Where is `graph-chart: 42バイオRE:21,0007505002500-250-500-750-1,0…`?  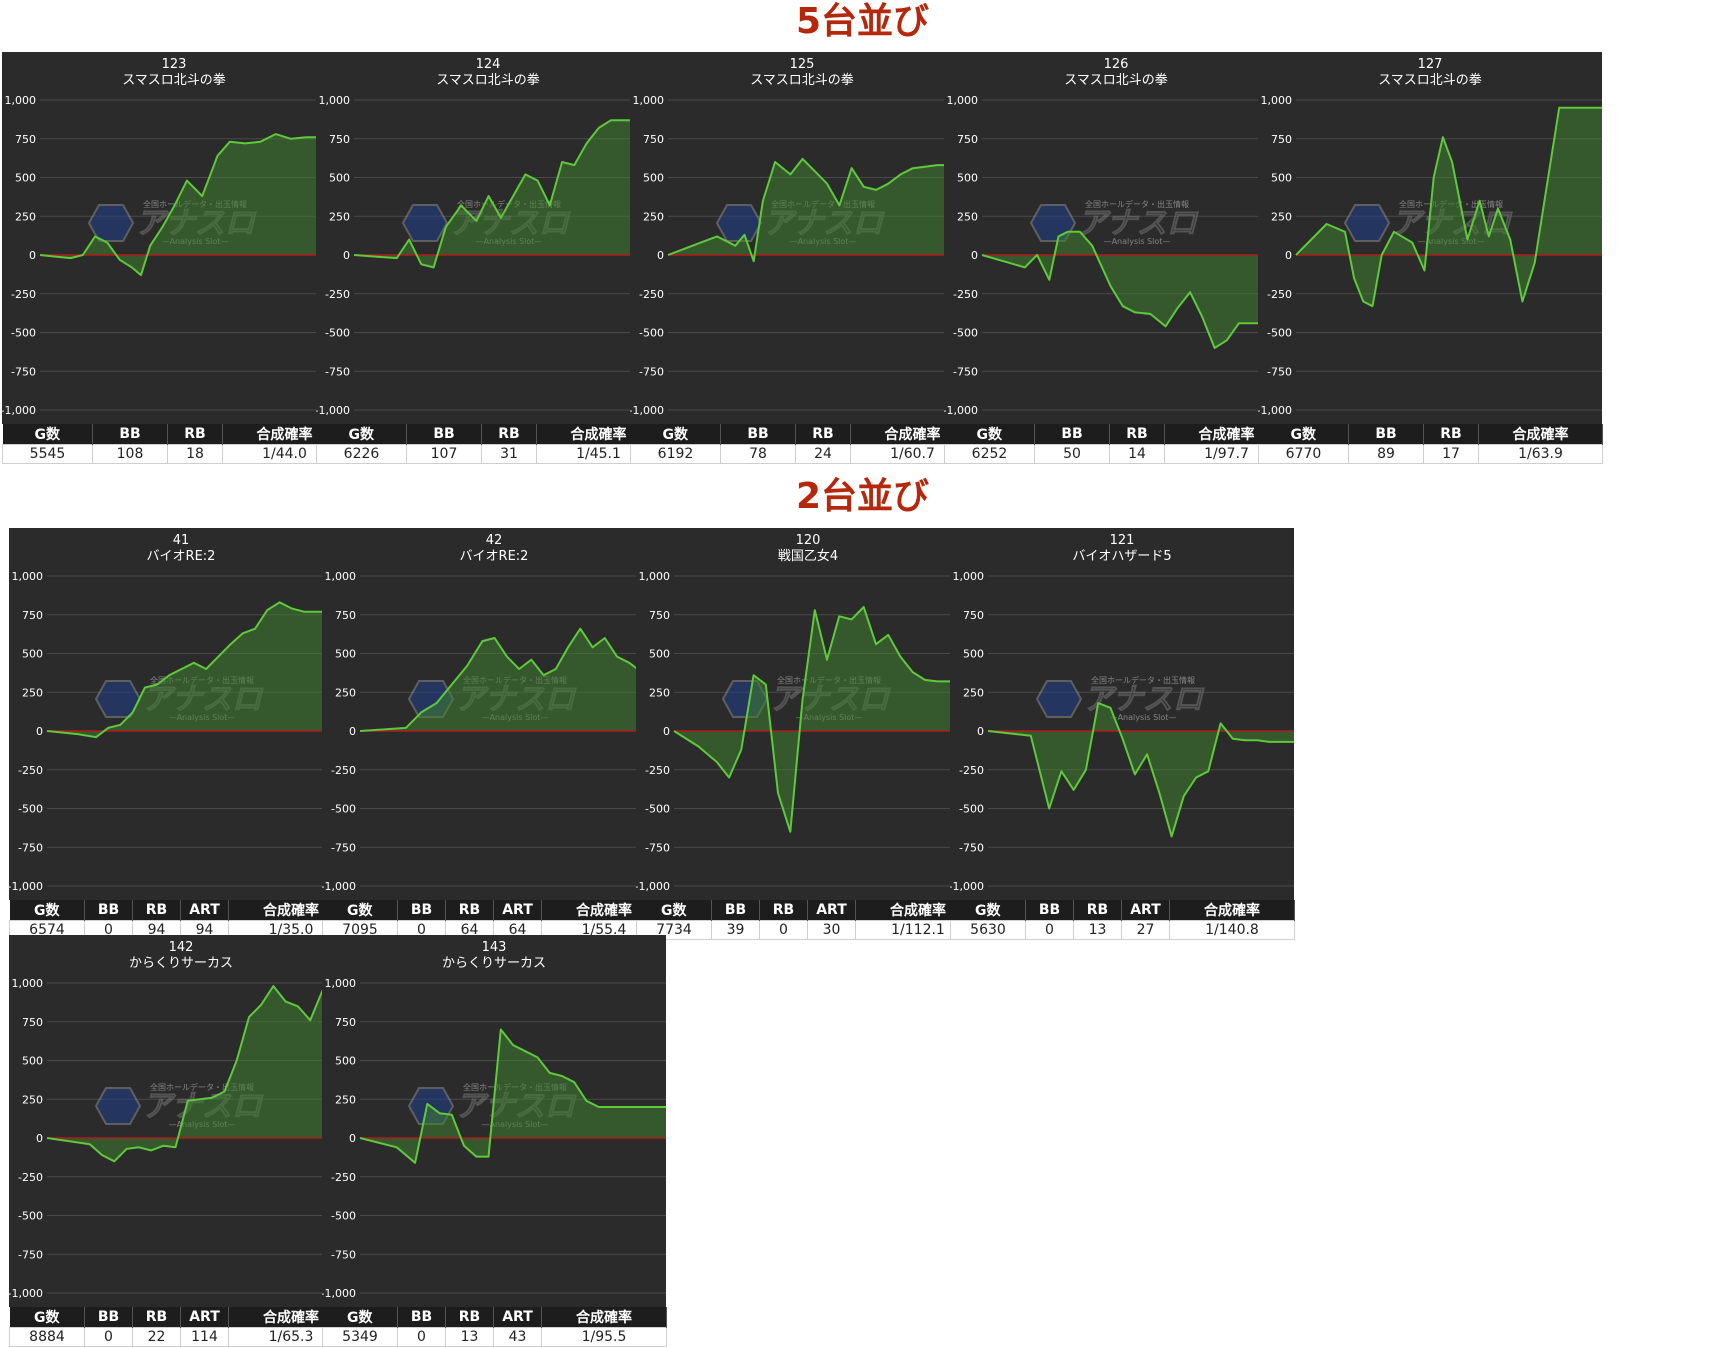 graph-chart: 42バイオRE:21,0007505002500-250-500-750-1,0… is located at coordinates (494, 714).